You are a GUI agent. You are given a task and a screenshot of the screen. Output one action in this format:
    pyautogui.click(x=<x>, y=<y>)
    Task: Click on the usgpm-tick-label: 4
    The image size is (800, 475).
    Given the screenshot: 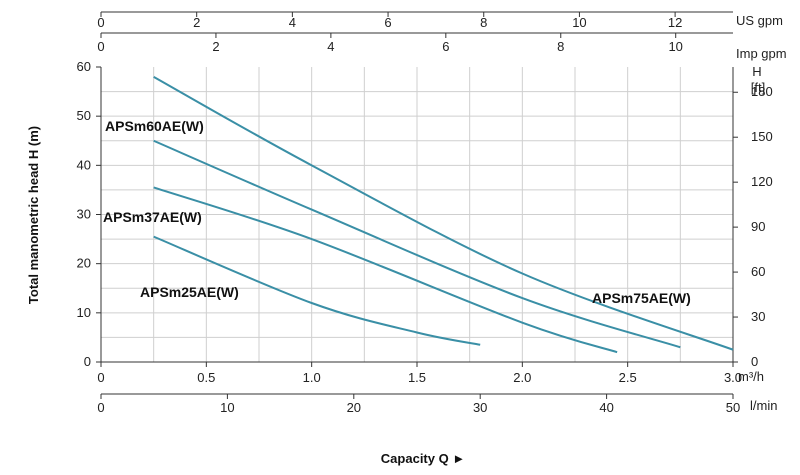 What is the action you would take?
    pyautogui.click(x=292, y=22)
    